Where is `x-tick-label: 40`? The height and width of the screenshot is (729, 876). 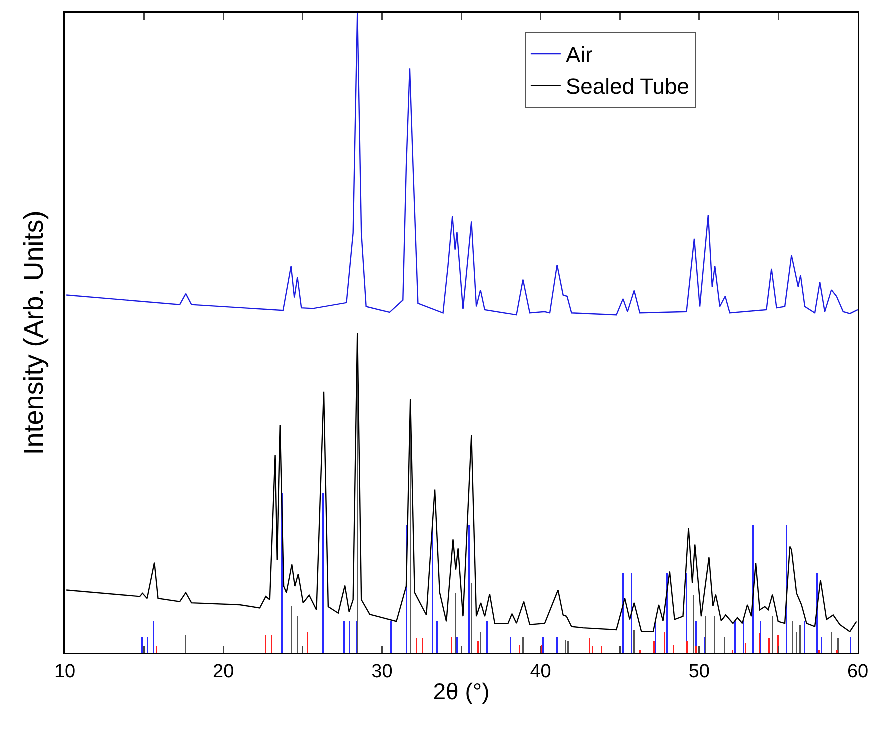
x-tick-label: 40 is located at coordinates (541, 671).